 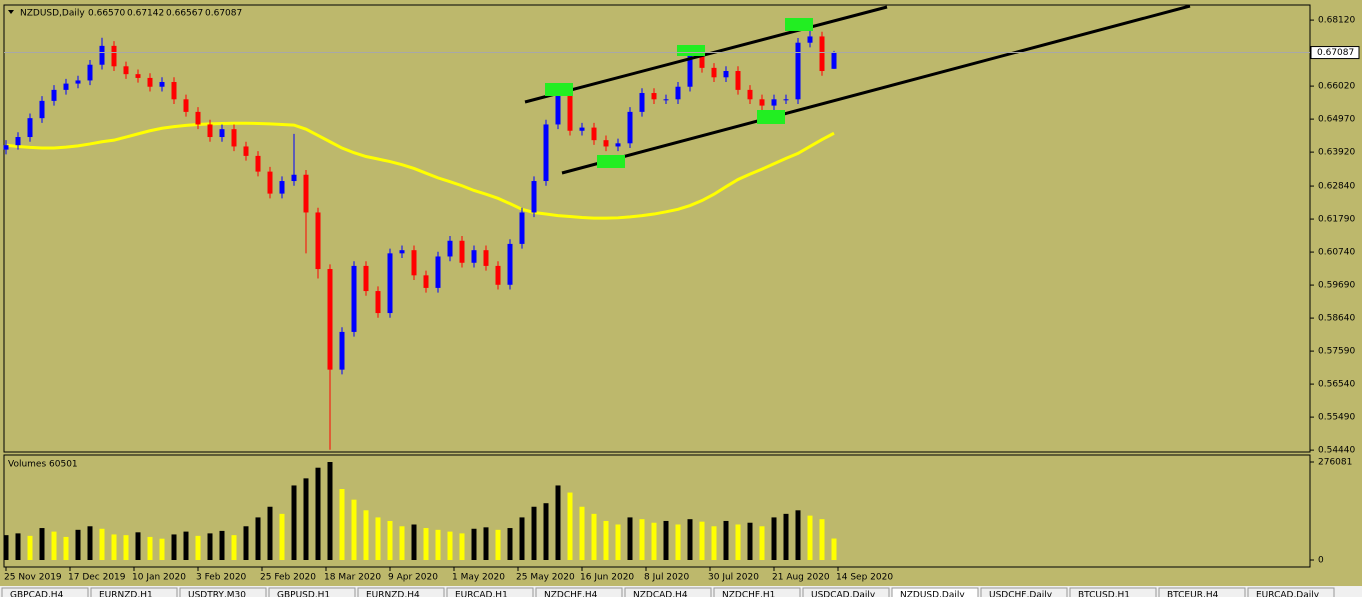 I want to click on ohlc-value: 0.66567, so click(x=184, y=14).